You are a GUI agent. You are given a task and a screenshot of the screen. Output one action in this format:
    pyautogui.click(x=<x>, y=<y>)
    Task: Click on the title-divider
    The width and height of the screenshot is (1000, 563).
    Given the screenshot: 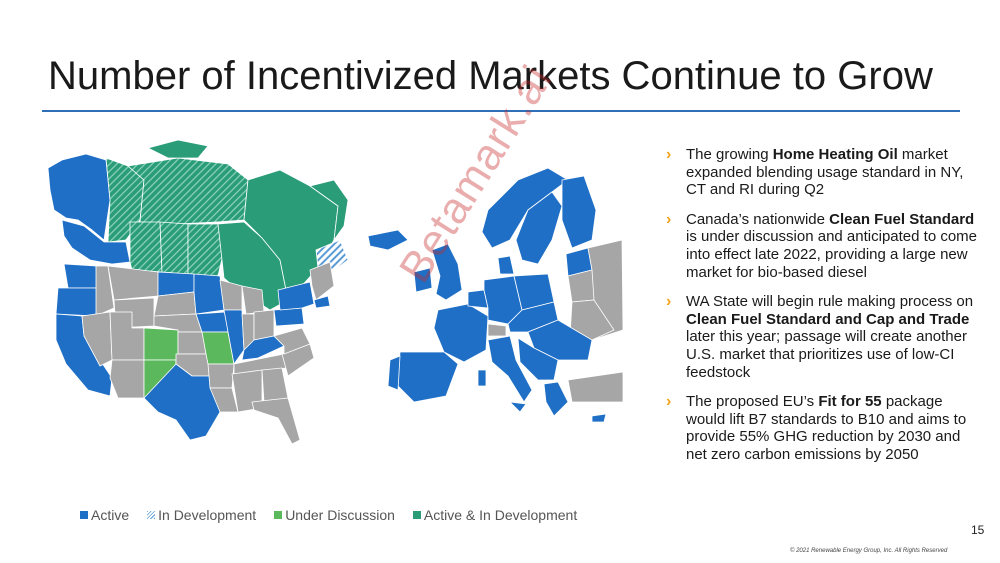 What is the action you would take?
    pyautogui.click(x=501, y=111)
    